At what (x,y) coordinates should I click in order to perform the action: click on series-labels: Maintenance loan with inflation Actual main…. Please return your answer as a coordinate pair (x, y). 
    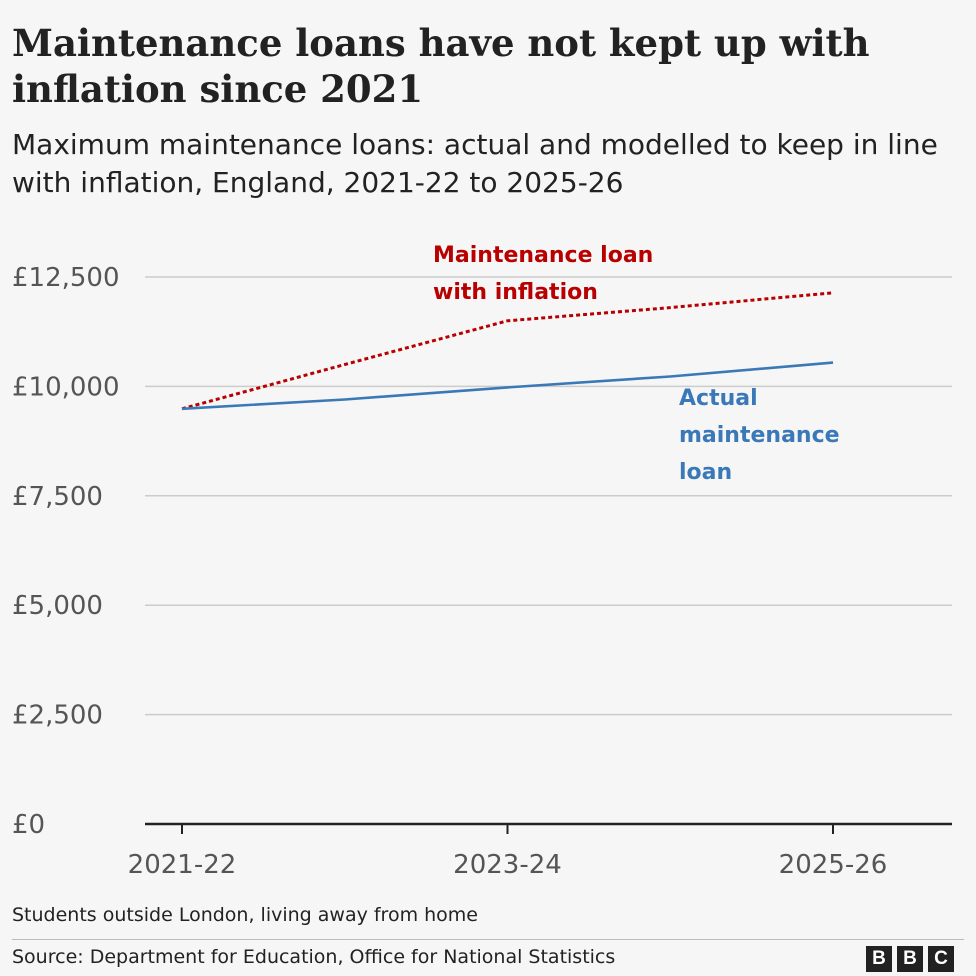
    Looking at the image, I should click on (636, 364).